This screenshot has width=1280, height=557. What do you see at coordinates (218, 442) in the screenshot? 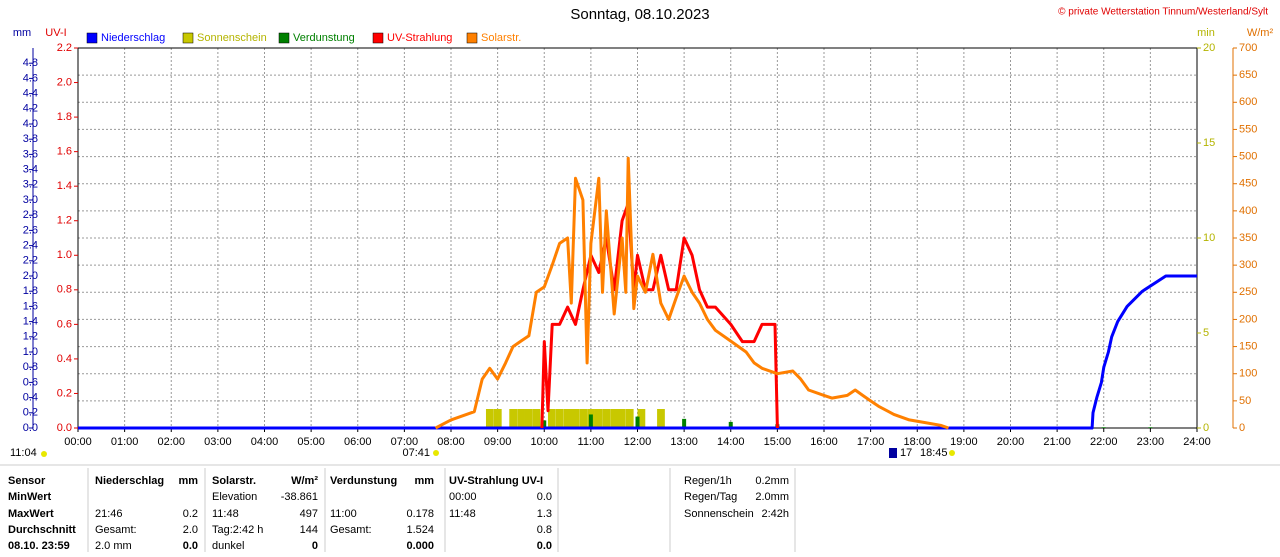
I see `x-tick-label: 03:00` at bounding box center [218, 442].